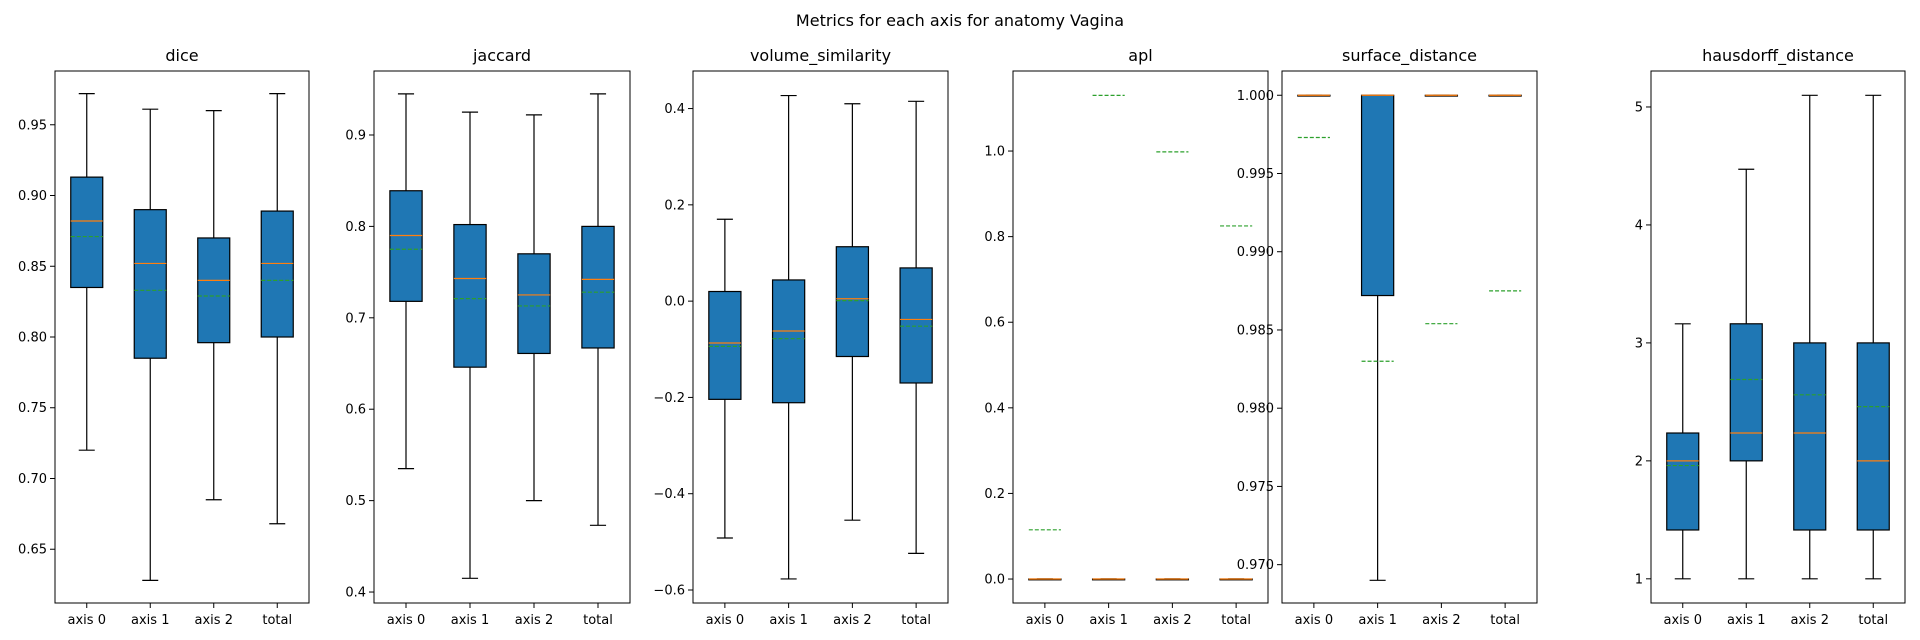 This screenshot has width=1920, height=640. What do you see at coordinates (1255, 330) in the screenshot?
I see `y-tick-label: 0.985` at bounding box center [1255, 330].